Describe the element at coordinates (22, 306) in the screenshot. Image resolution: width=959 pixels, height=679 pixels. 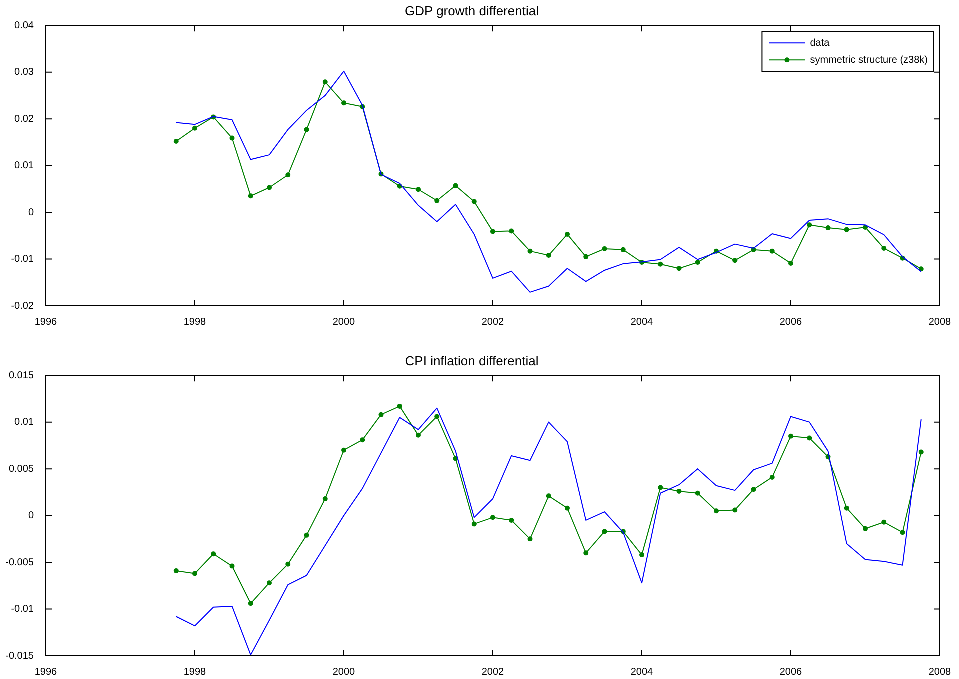
I see `y-tick-label: -0.02` at that location.